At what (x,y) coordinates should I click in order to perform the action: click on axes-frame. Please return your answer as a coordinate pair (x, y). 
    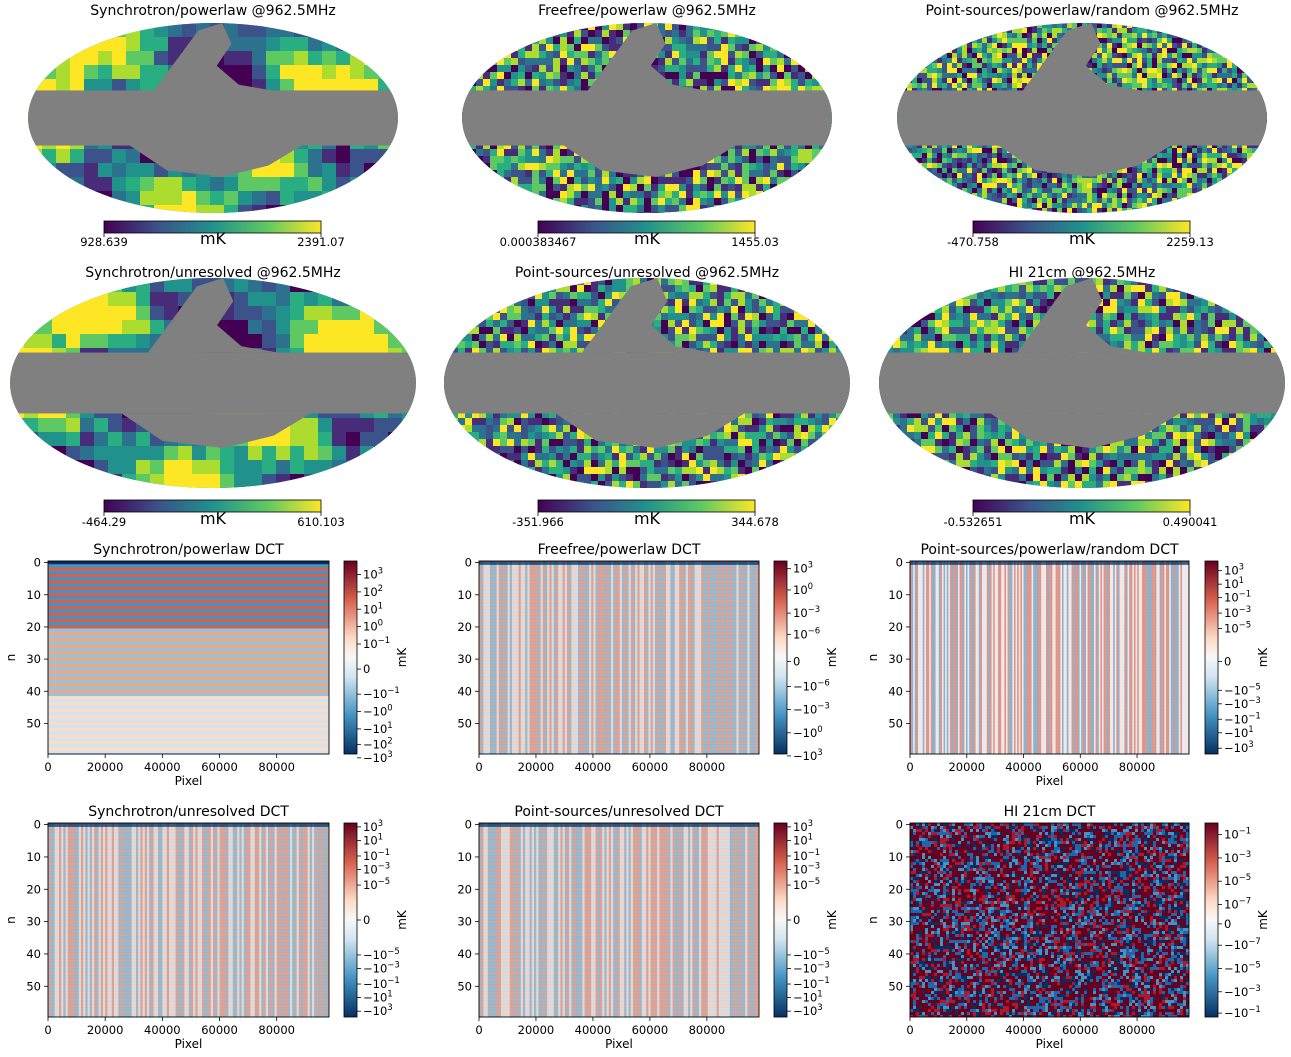
    Looking at the image, I should click on (1049, 920).